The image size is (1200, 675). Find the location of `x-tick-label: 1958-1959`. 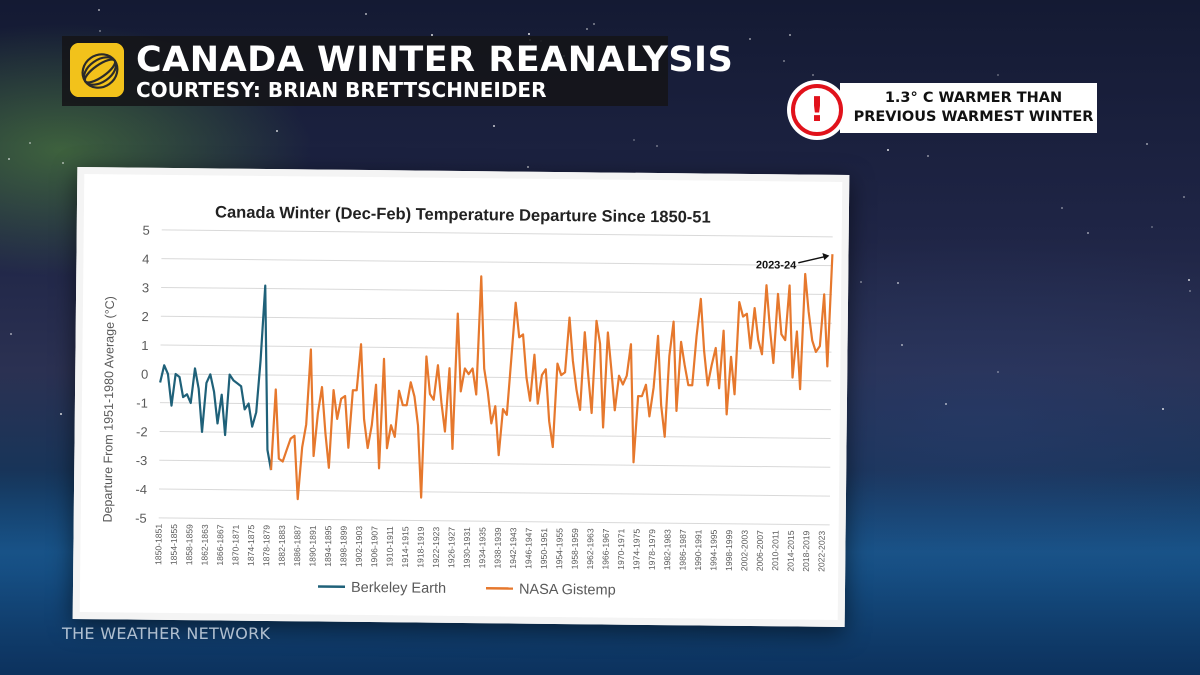

x-tick-label: 1958-1959 is located at coordinates (575, 548).